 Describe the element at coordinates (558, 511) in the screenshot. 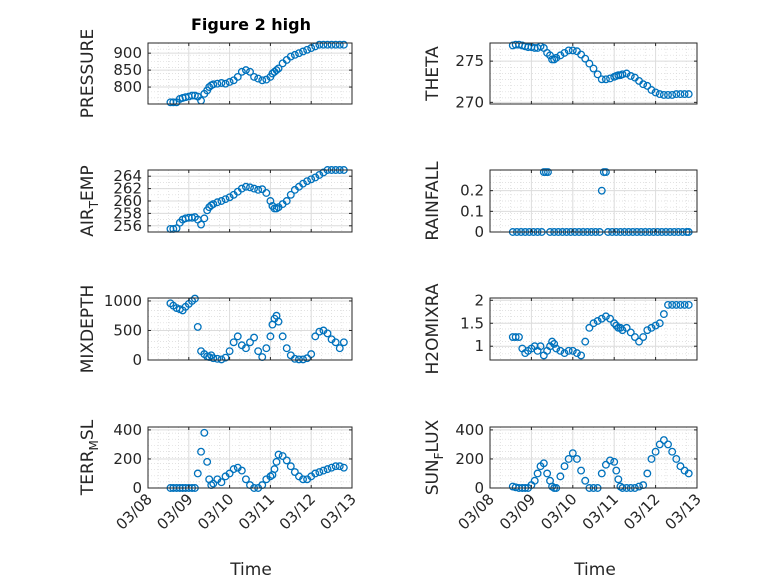

I see `x-tick-label: 03/10` at that location.